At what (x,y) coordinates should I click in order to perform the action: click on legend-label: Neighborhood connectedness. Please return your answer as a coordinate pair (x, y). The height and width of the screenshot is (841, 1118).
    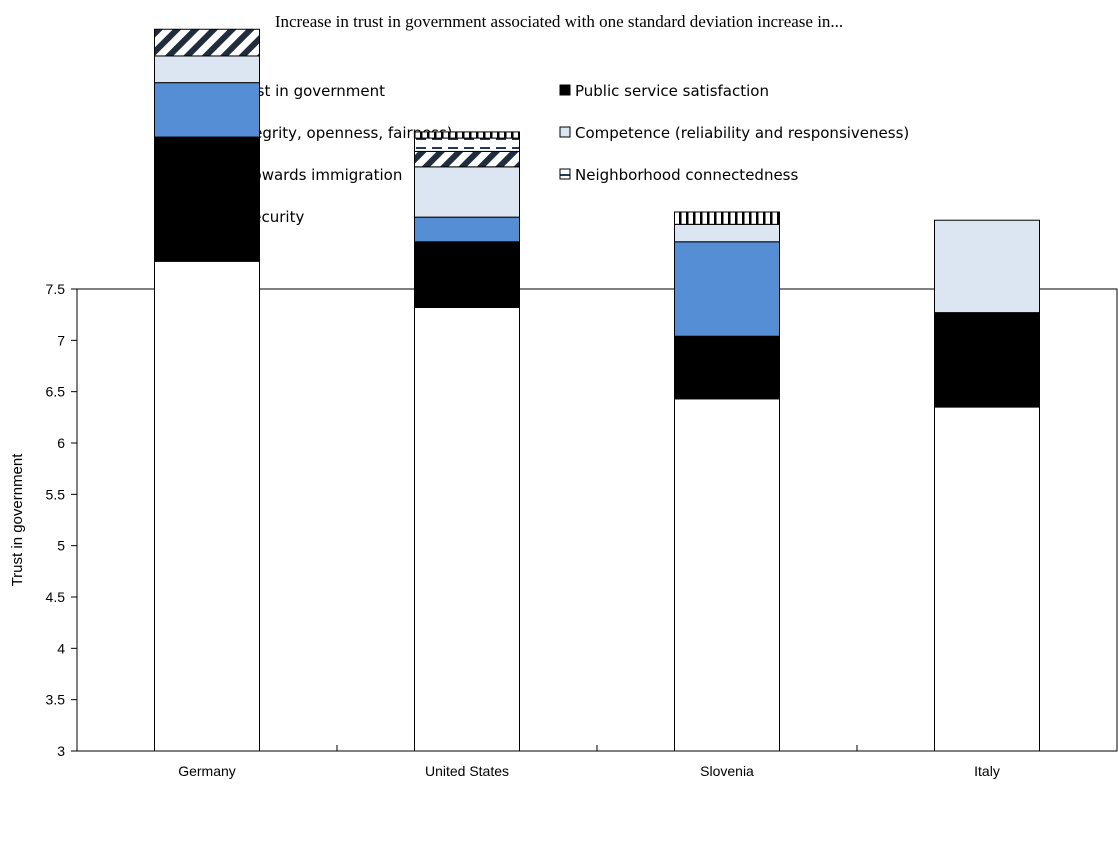
    Looking at the image, I should click on (686, 175).